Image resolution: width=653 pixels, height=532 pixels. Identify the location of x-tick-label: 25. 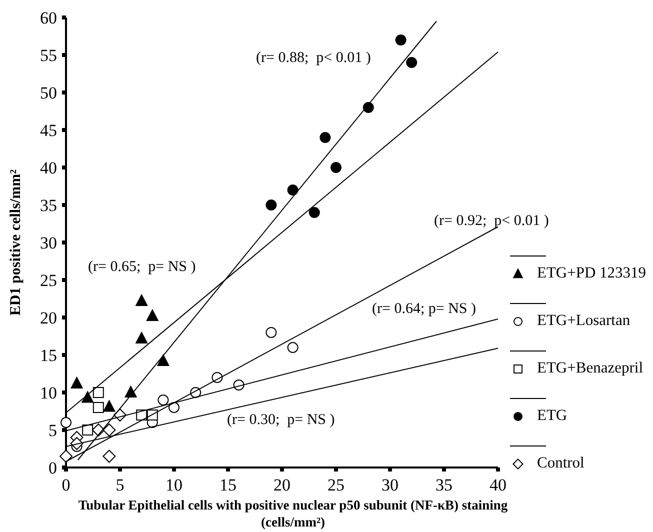
(336, 485).